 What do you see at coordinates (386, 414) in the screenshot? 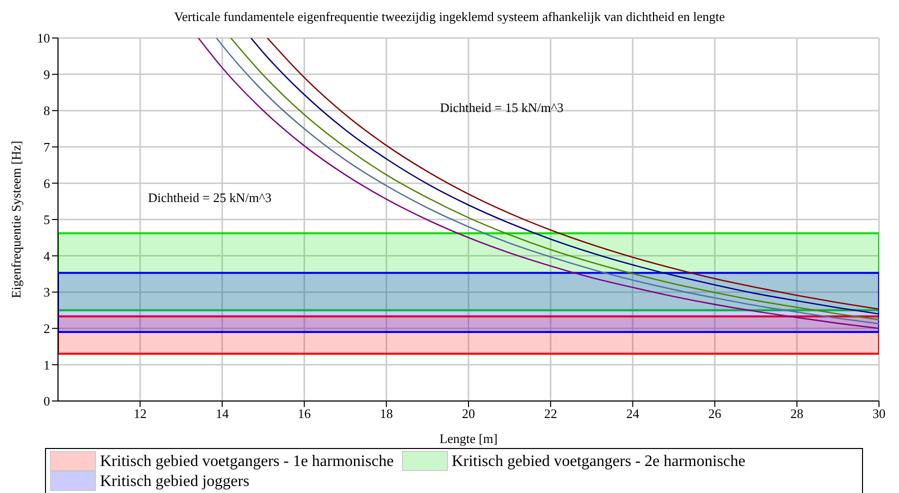
I see `x-tick-label: 18` at bounding box center [386, 414].